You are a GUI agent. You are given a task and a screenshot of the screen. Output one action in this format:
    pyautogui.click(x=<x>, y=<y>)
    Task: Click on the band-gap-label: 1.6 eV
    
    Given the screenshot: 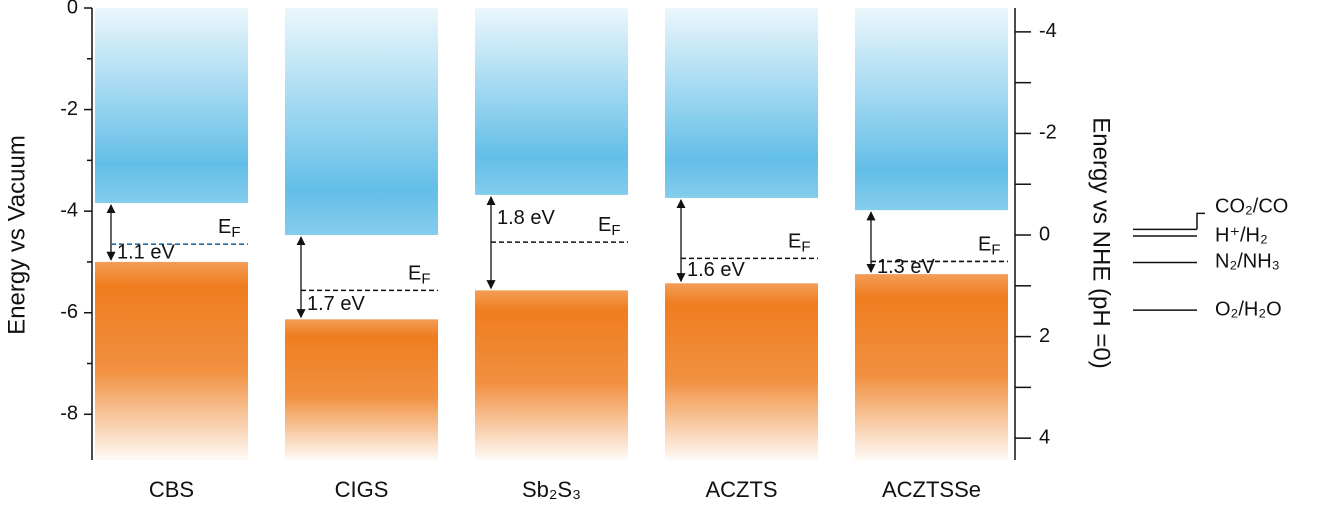 What is the action you would take?
    pyautogui.click(x=716, y=270)
    